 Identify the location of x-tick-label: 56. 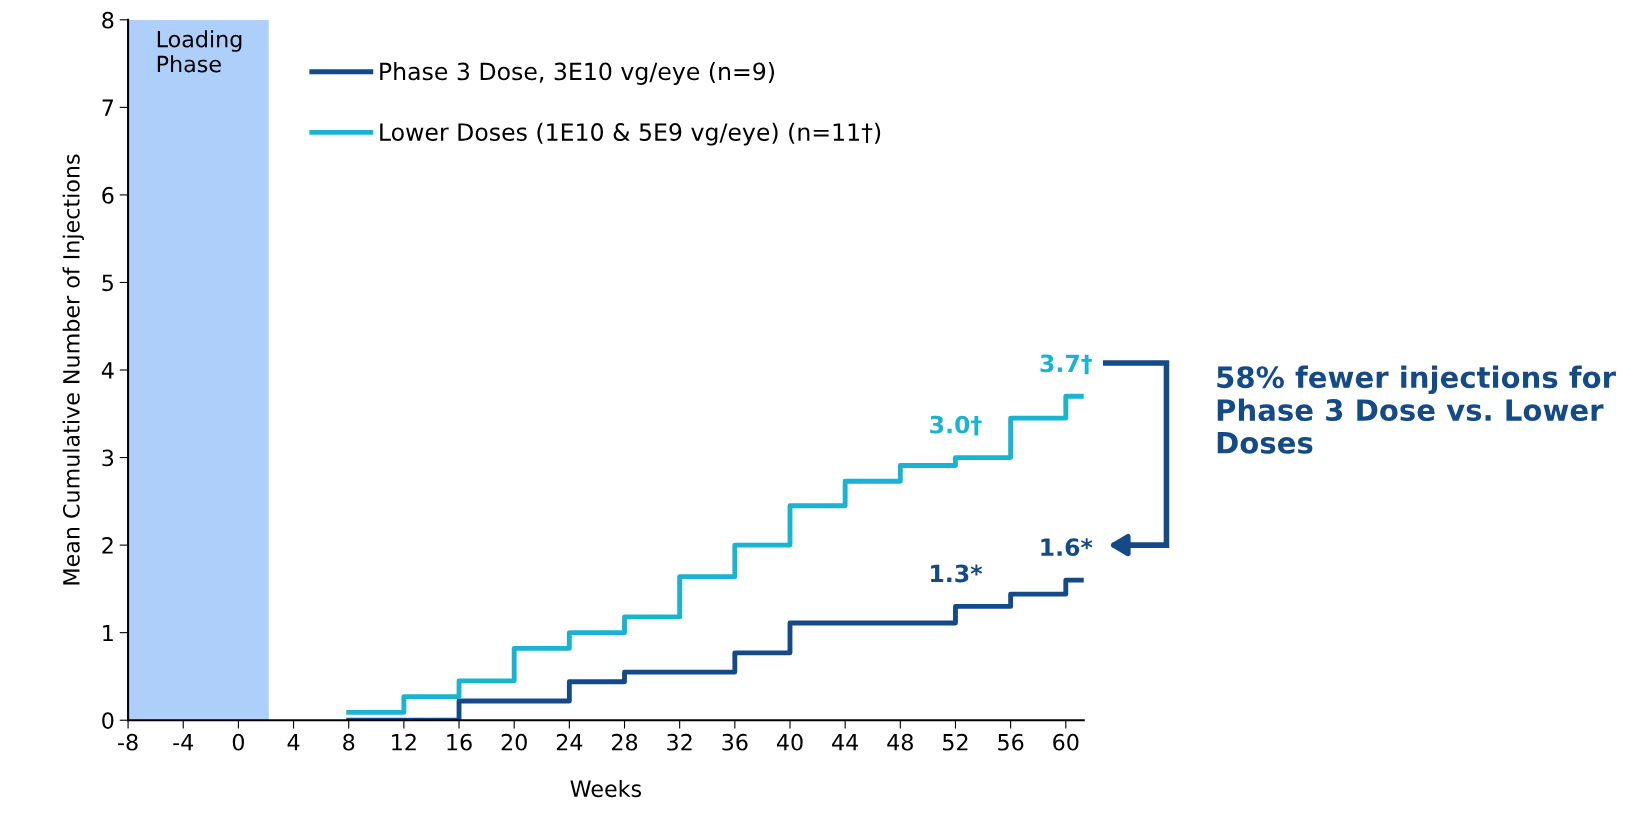
(1011, 742).